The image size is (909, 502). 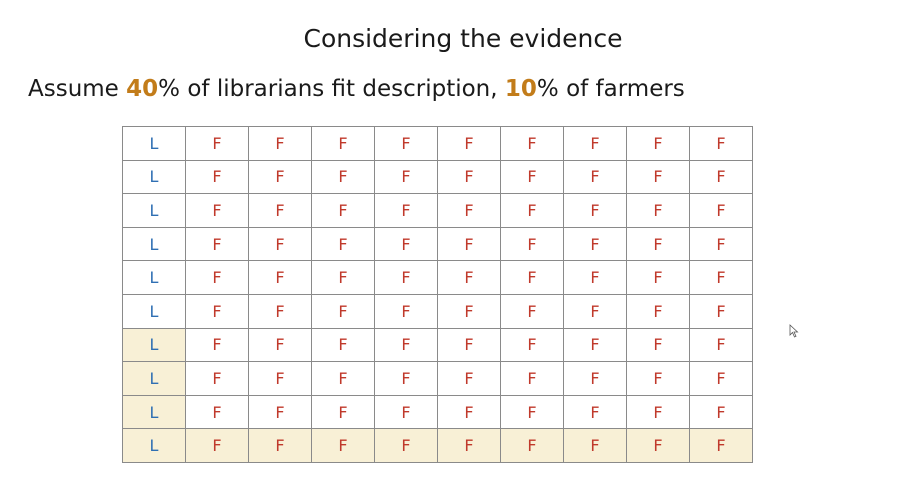 I want to click on slide-title: Considering the evidence, so click(x=463, y=38).